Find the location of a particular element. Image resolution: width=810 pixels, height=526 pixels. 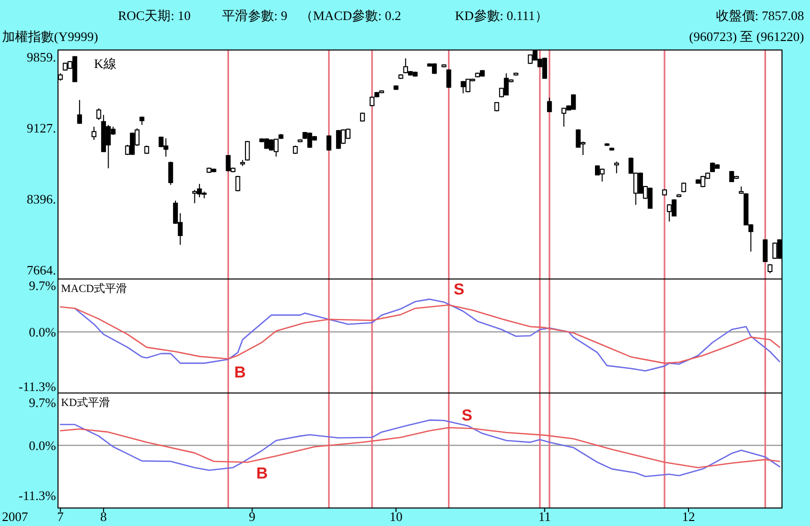

chart-subtitle: (960723) 至 (961220) is located at coordinates (746, 36).